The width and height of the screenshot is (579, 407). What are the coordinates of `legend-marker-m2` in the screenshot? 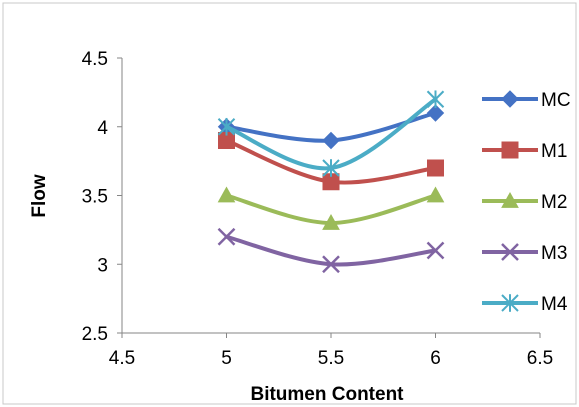 It's located at (510, 199).